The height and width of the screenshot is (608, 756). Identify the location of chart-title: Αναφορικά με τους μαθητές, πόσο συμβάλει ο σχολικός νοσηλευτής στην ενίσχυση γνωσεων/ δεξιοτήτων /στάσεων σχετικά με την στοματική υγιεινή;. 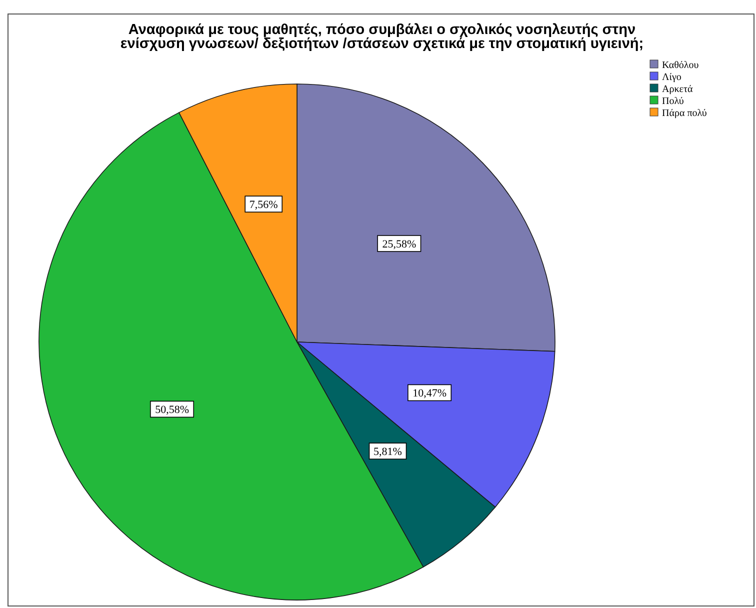
(382, 37).